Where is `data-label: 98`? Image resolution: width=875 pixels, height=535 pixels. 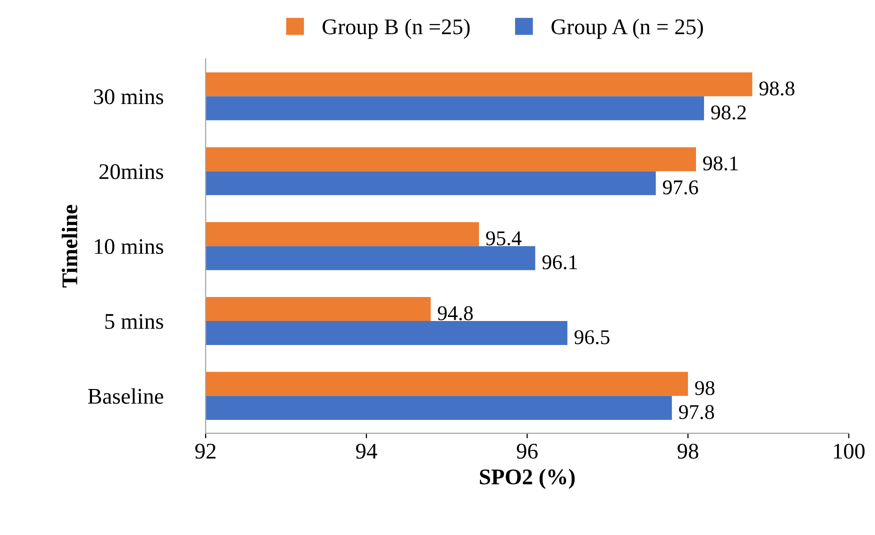 data-label: 98 is located at coordinates (704, 388).